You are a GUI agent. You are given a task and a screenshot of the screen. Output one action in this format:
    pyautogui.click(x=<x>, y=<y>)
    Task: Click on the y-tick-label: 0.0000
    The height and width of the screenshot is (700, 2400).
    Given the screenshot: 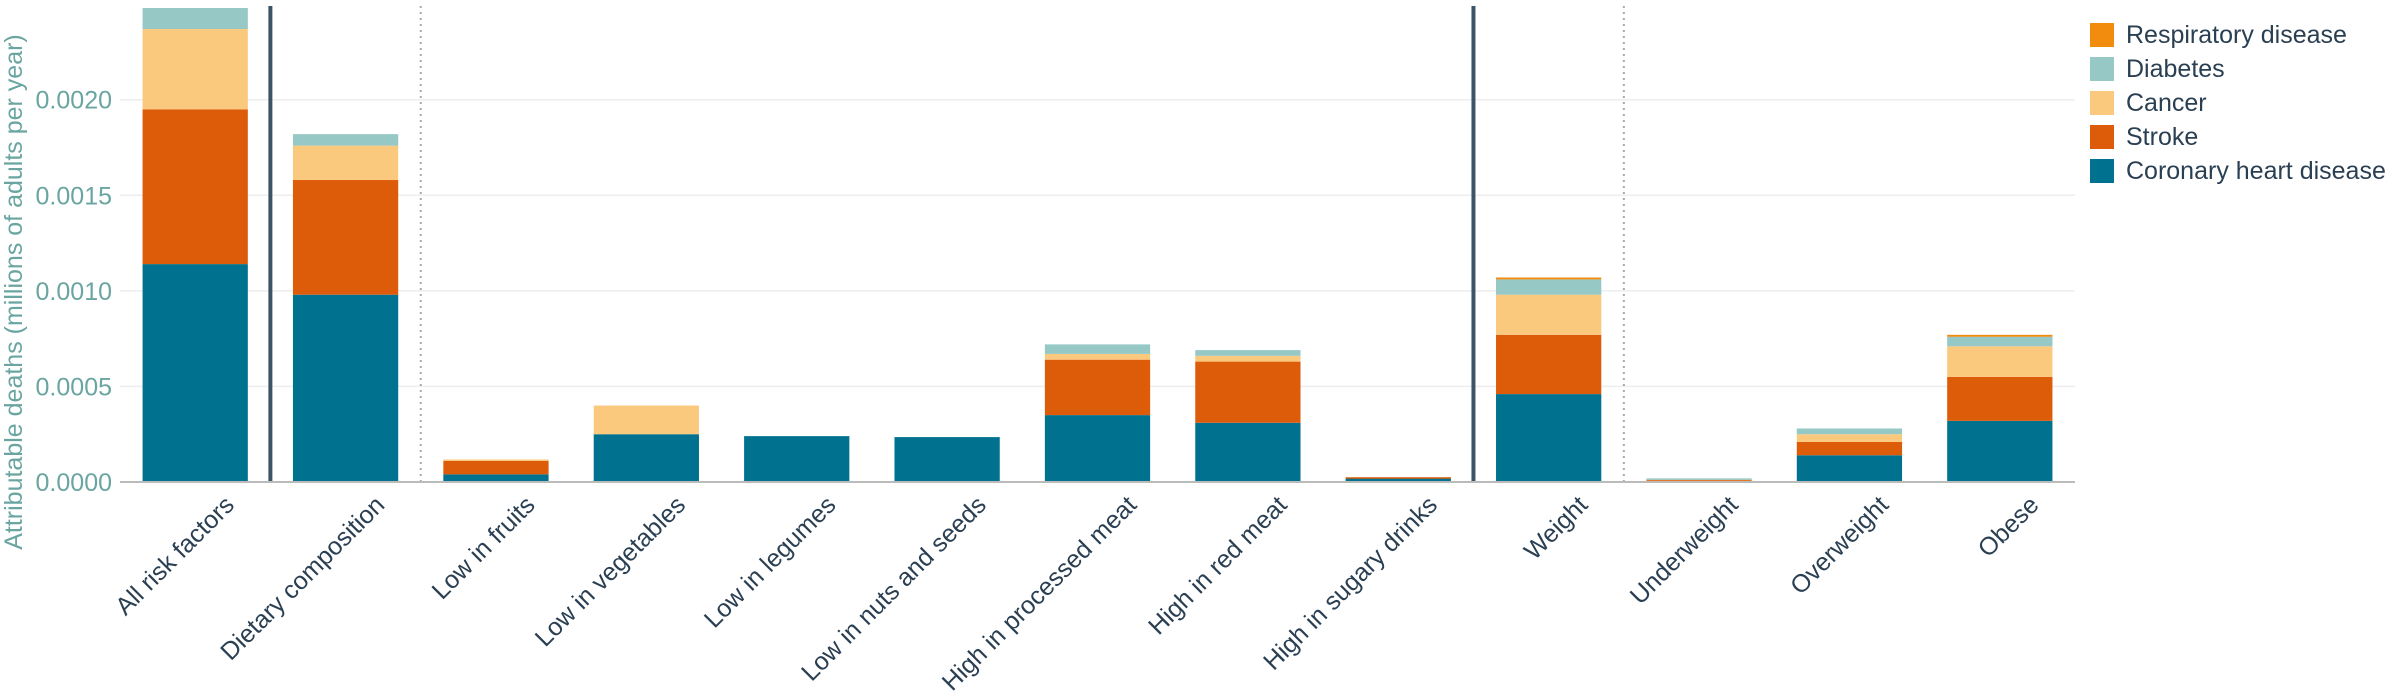 What is the action you would take?
    pyautogui.click(x=74, y=483)
    